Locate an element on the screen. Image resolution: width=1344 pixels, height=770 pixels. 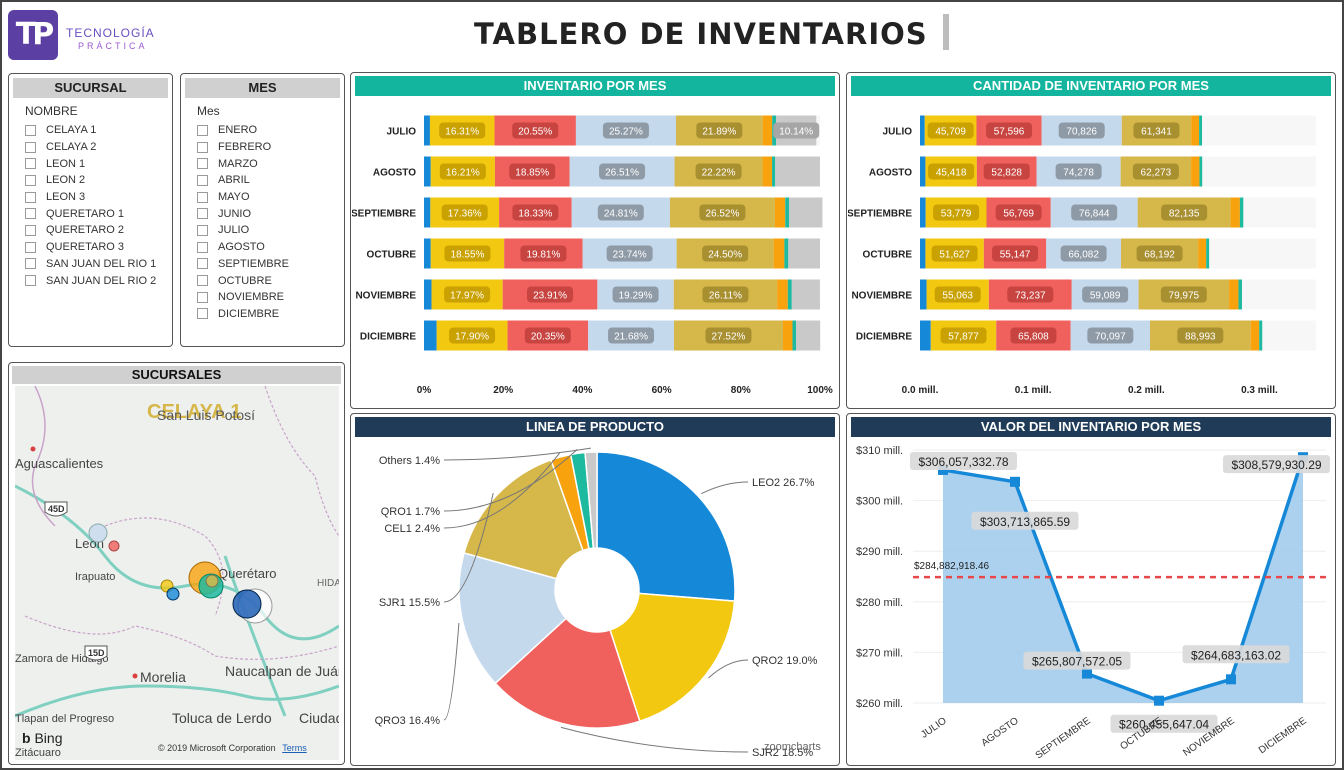
mes-item: NOVIEMBRE is located at coordinates (270, 297).